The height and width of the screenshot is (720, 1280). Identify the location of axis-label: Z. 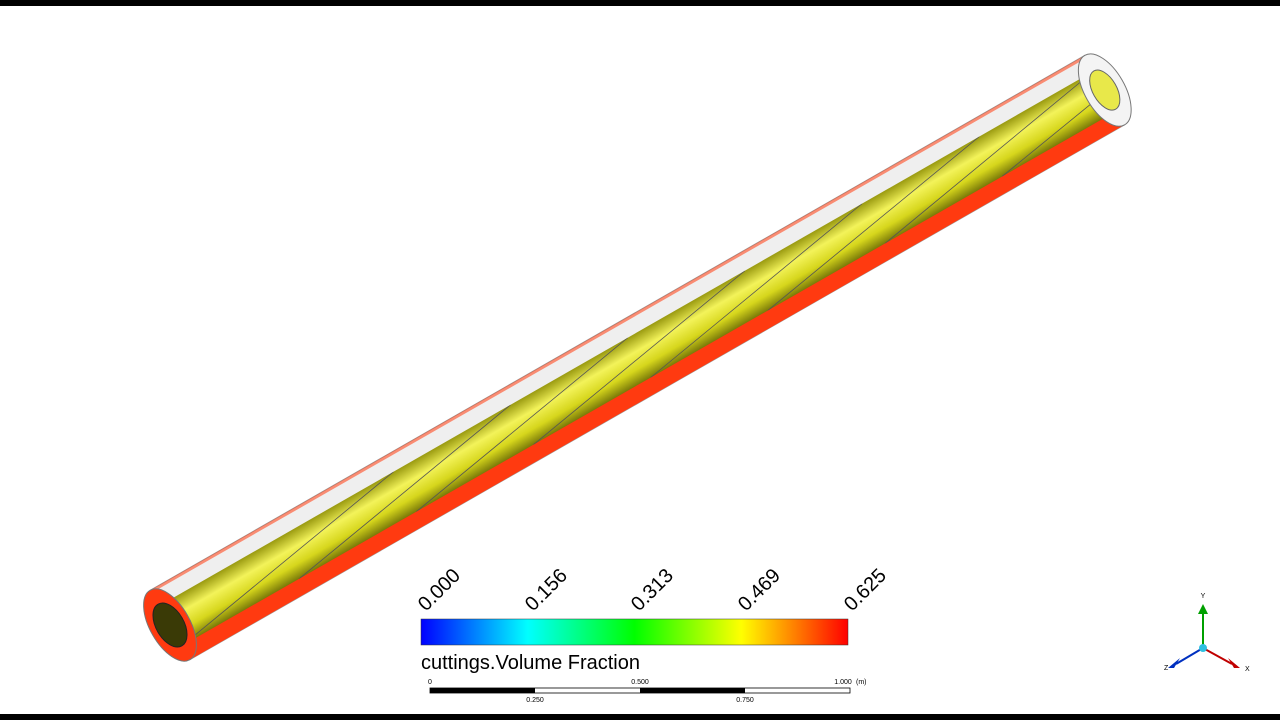
(1166, 668).